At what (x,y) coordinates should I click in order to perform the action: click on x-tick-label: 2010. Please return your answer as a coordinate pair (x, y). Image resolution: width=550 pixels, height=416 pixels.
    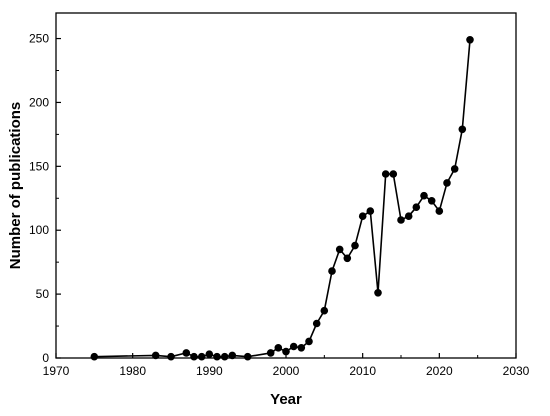
    Looking at the image, I should click on (362, 371).